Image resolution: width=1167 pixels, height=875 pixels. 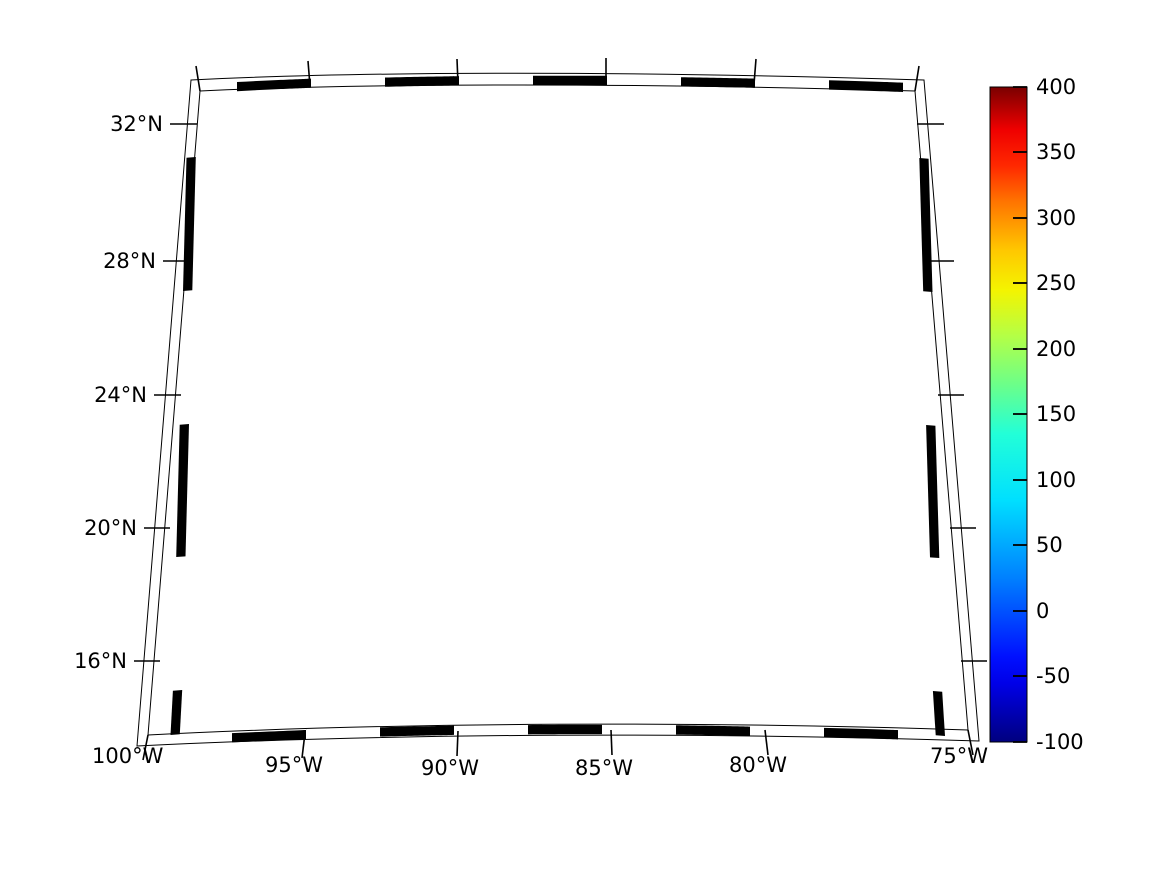 I want to click on y-tick-label-32N: 32°N, so click(x=136, y=124).